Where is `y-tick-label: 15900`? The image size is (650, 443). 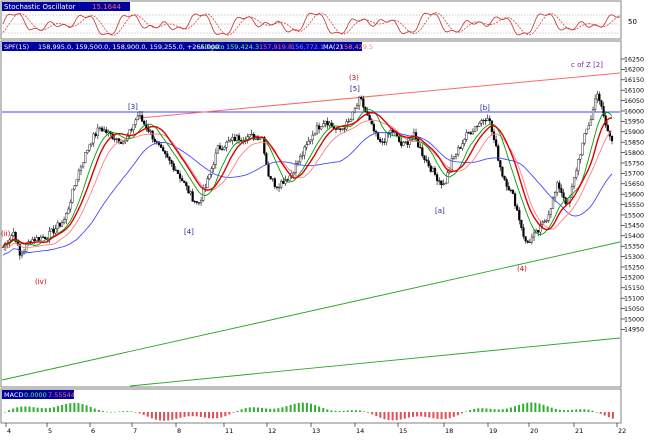 y-tick-label: 15900 is located at coordinates (634, 132).